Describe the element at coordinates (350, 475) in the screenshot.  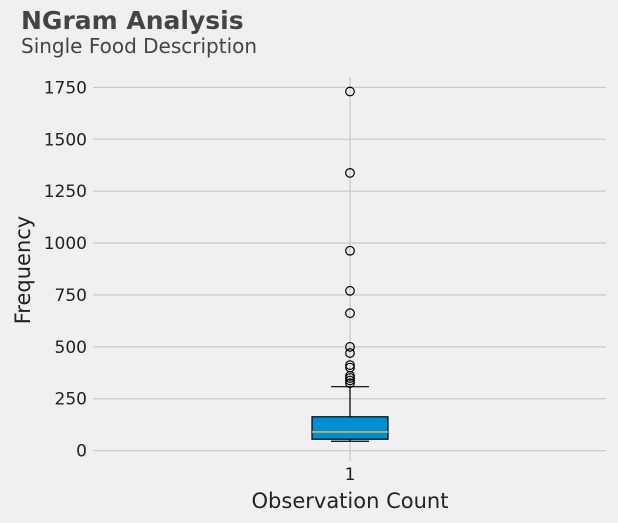
I see `x-tick-label: 1` at that location.